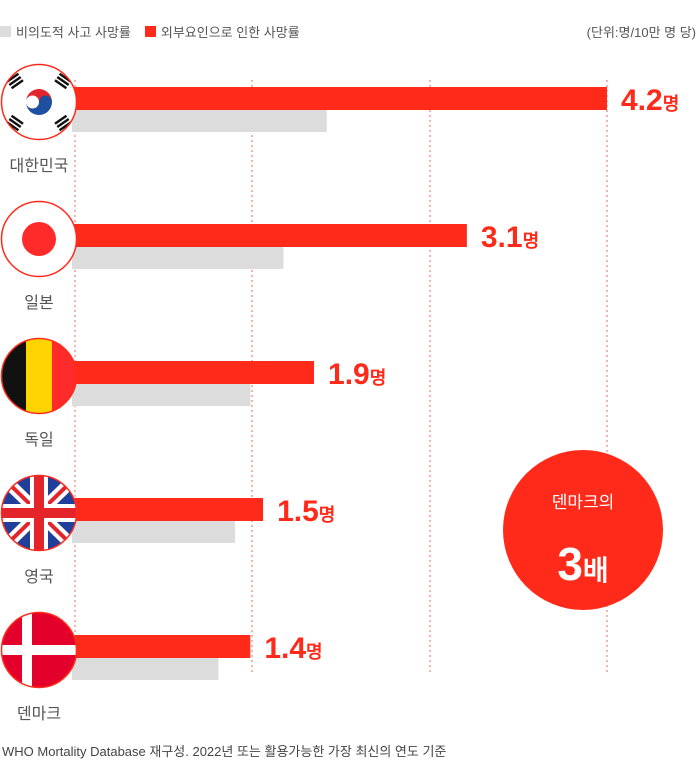 This screenshot has width=700, height=763. Describe the element at coordinates (510, 237) in the screenshot. I see `value-label: 3.1명` at that location.